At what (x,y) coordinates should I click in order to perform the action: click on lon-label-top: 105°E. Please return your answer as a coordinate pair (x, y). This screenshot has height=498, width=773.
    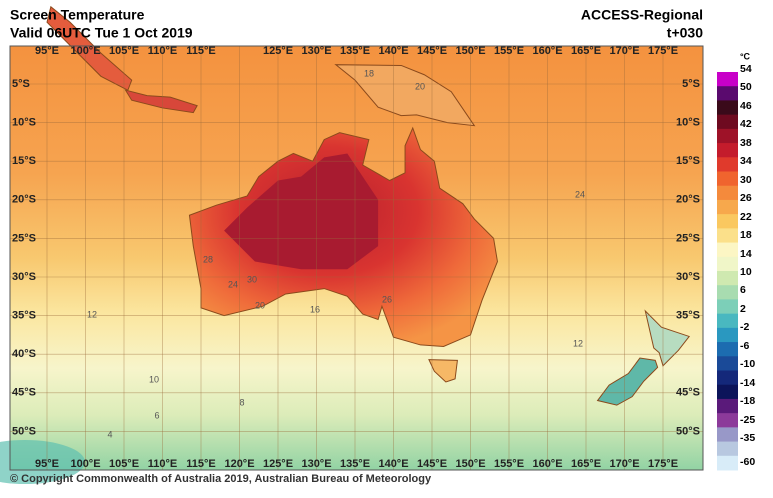
    Looking at the image, I should click on (124, 51).